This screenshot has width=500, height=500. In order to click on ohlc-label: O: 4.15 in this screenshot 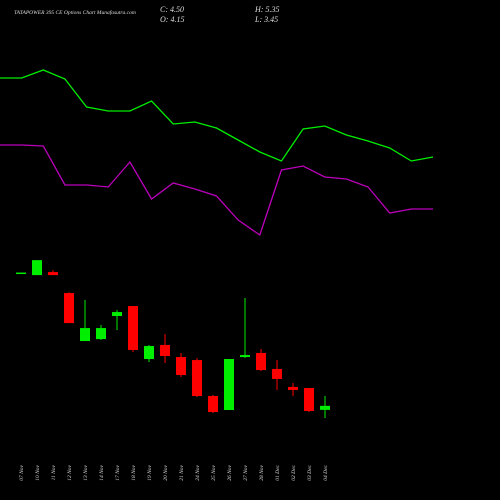, I will do `click(172, 19)`.